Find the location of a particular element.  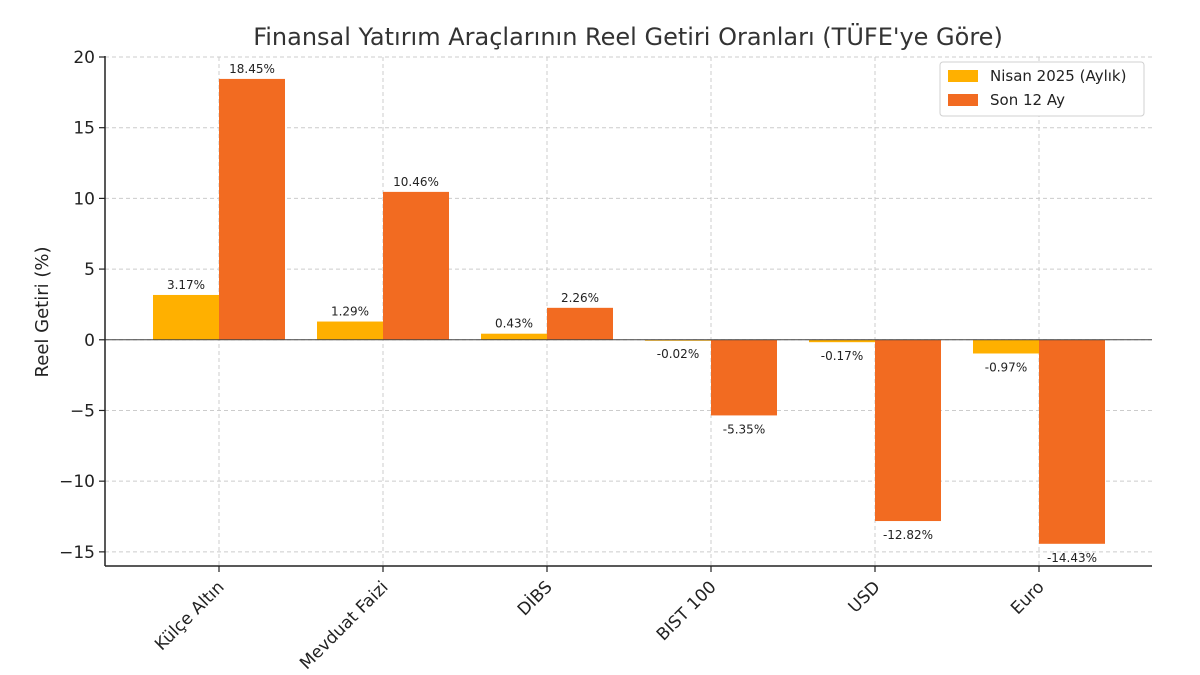

data-label: -0.17% is located at coordinates (842, 356).